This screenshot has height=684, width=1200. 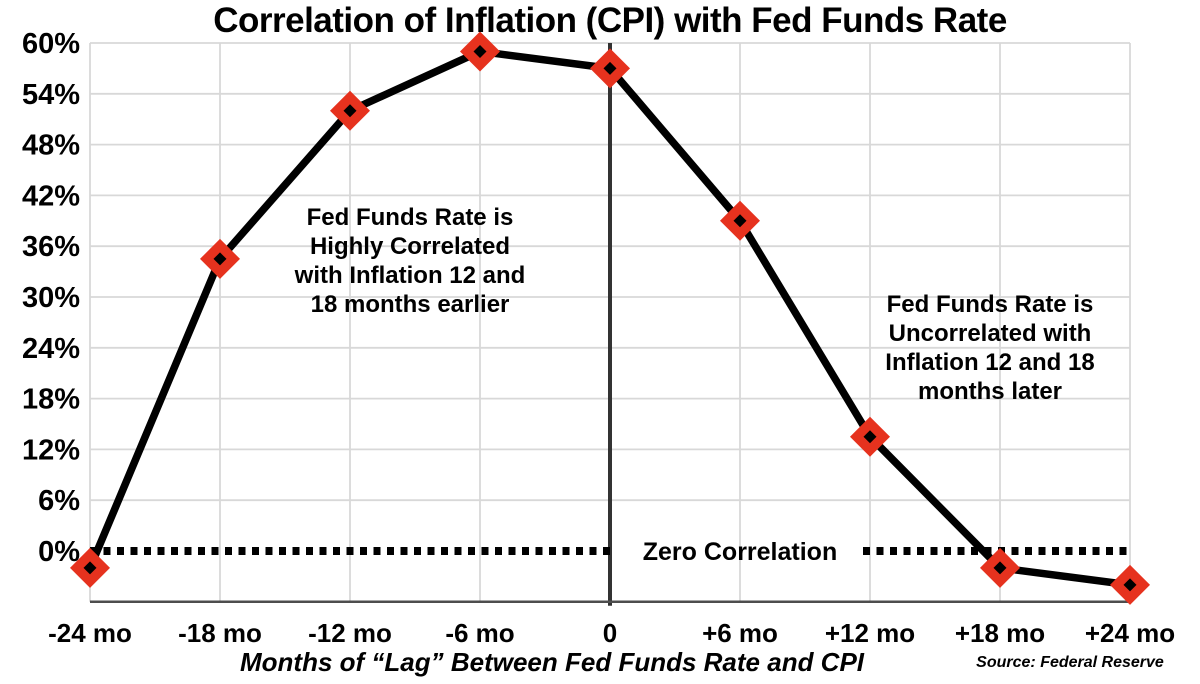 I want to click on x-tick-label: -6 mo, so click(x=479, y=633).